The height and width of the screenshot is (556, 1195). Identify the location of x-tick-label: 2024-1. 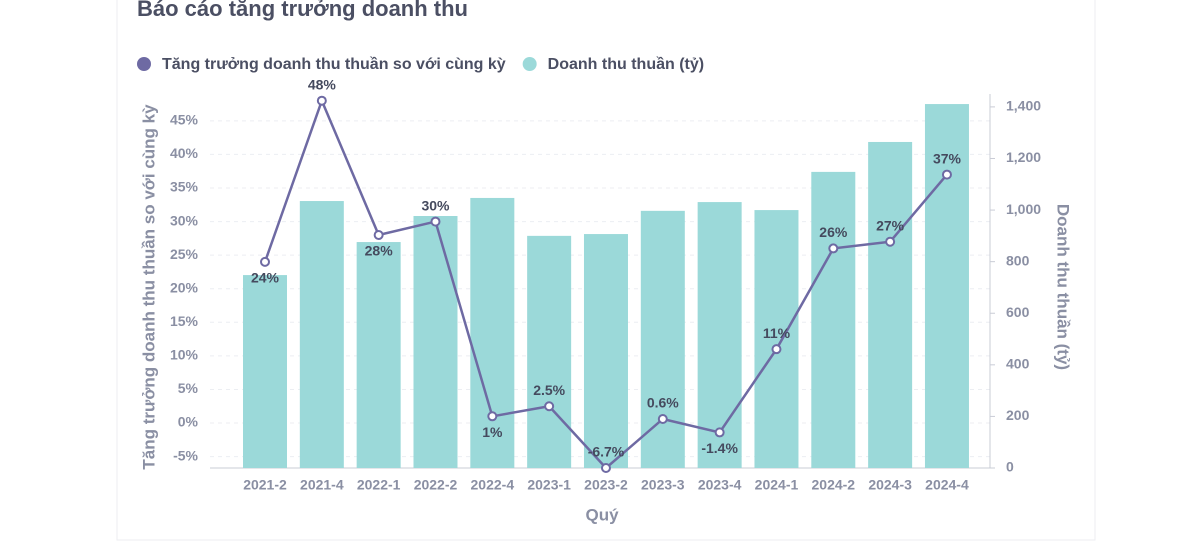
(777, 485).